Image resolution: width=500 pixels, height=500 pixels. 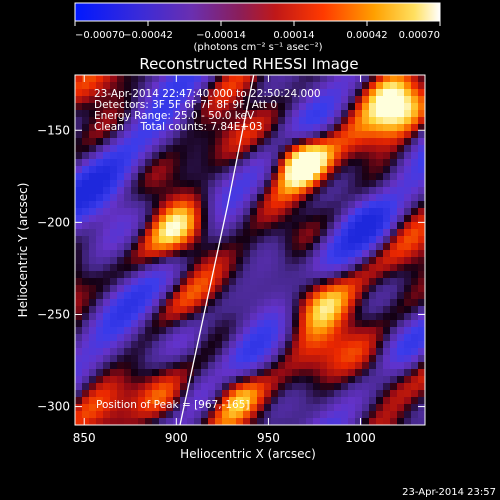 I want to click on annotation-clean-counts: Clean Total counts: 7.84E+03, so click(x=178, y=127).